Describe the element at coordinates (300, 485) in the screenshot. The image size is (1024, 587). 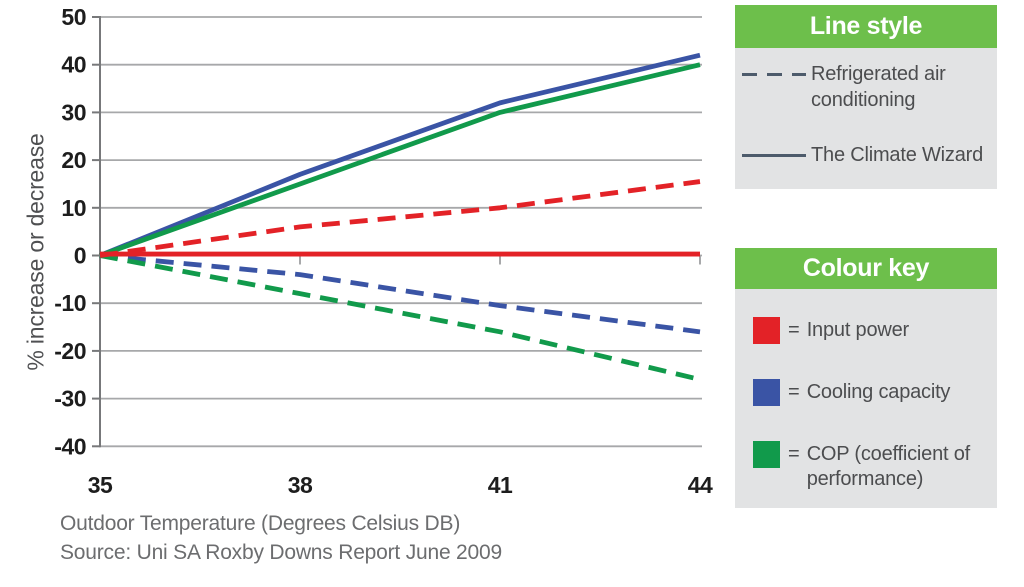
I see `x-tick-label: 38` at that location.